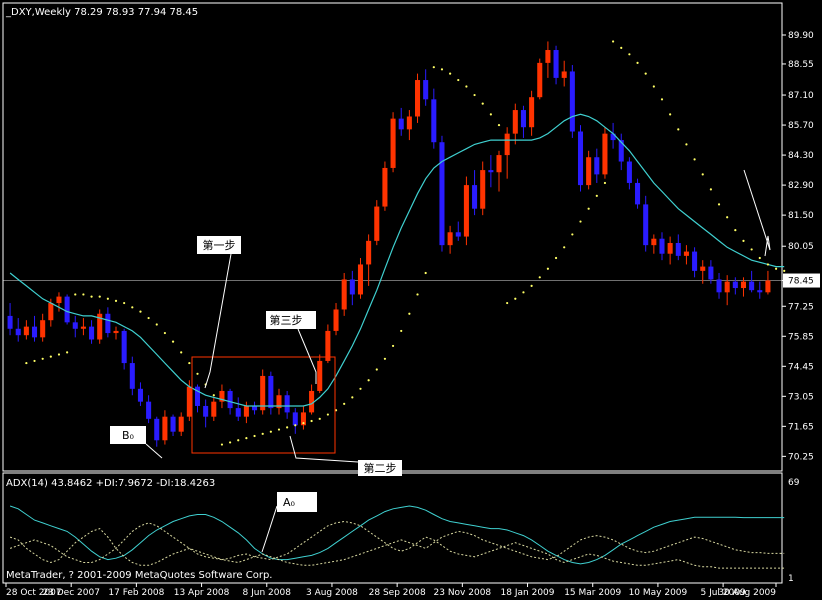  Describe the element at coordinates (722, 593) in the screenshot. I see `time-tick-label: 5 Jul 2009` at that location.